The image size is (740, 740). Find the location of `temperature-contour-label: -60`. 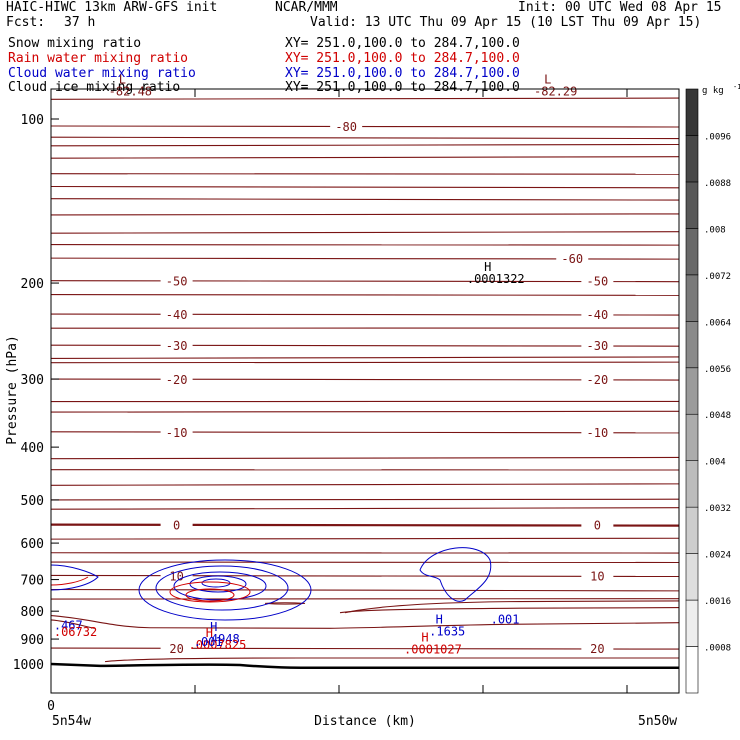

temperature-contour-label: -60 is located at coordinates (572, 259).